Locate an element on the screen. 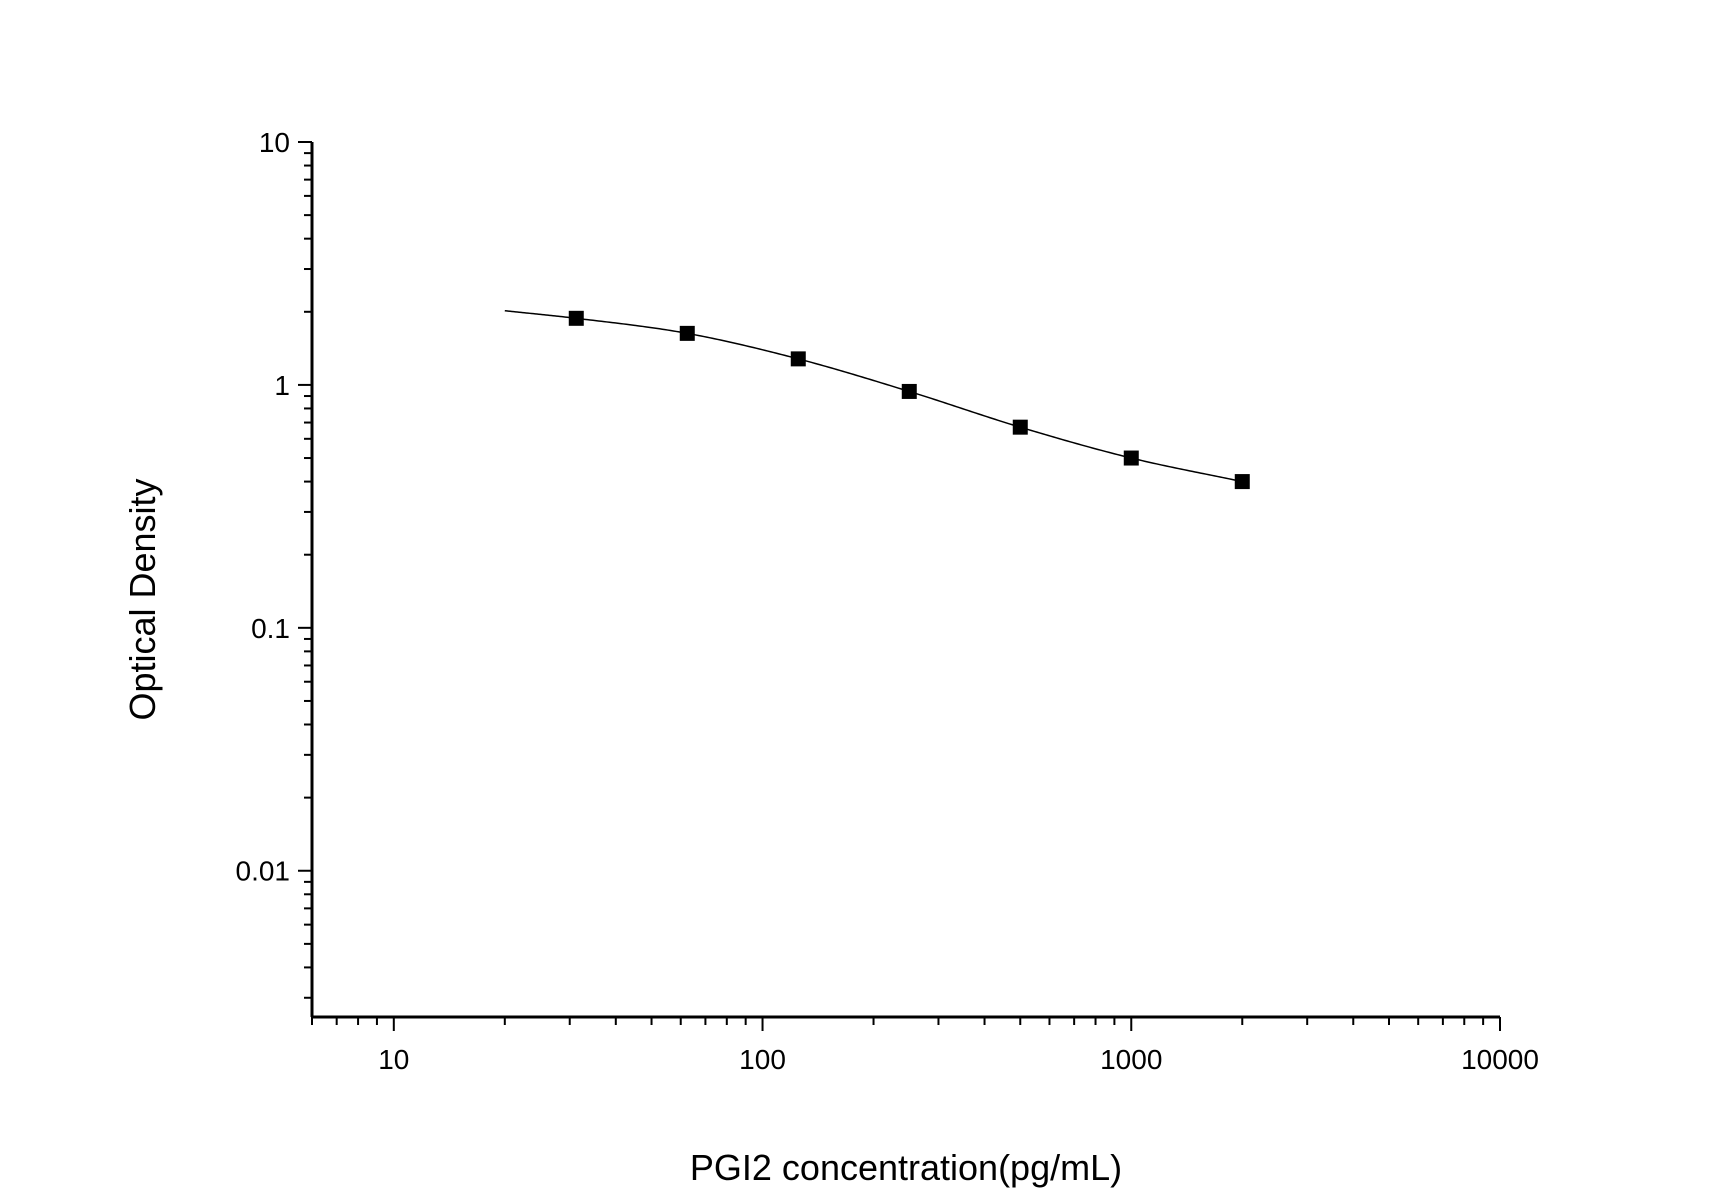 The height and width of the screenshot is (1204, 1725). fit-curve-layer is located at coordinates (873, 396).